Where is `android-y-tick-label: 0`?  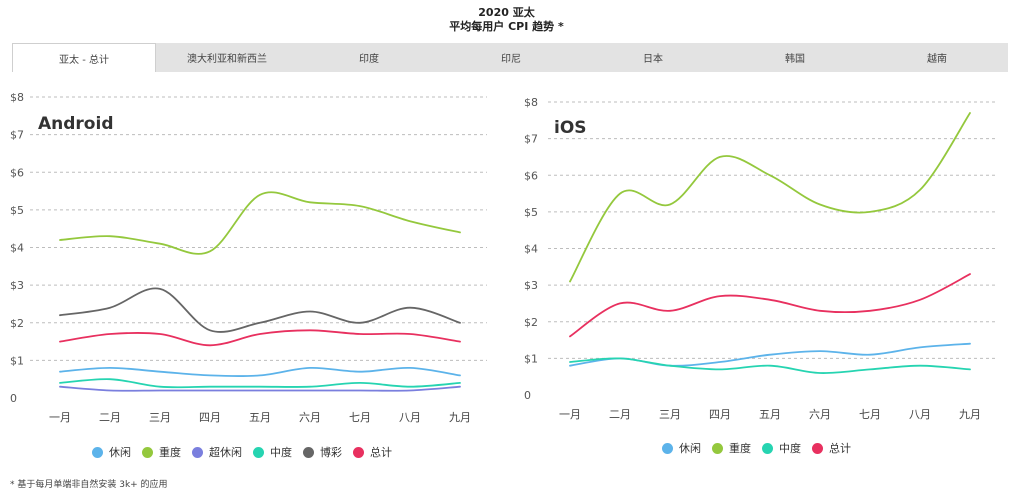
android-y-tick-label: 0 is located at coordinates (13, 398).